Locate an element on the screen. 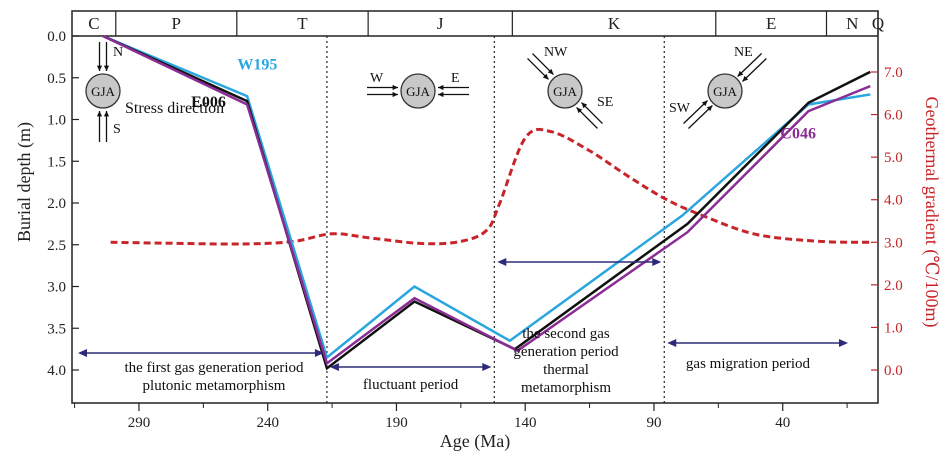 The height and width of the screenshot is (454, 946). arrow-north-a-head is located at coordinates (99, 68).